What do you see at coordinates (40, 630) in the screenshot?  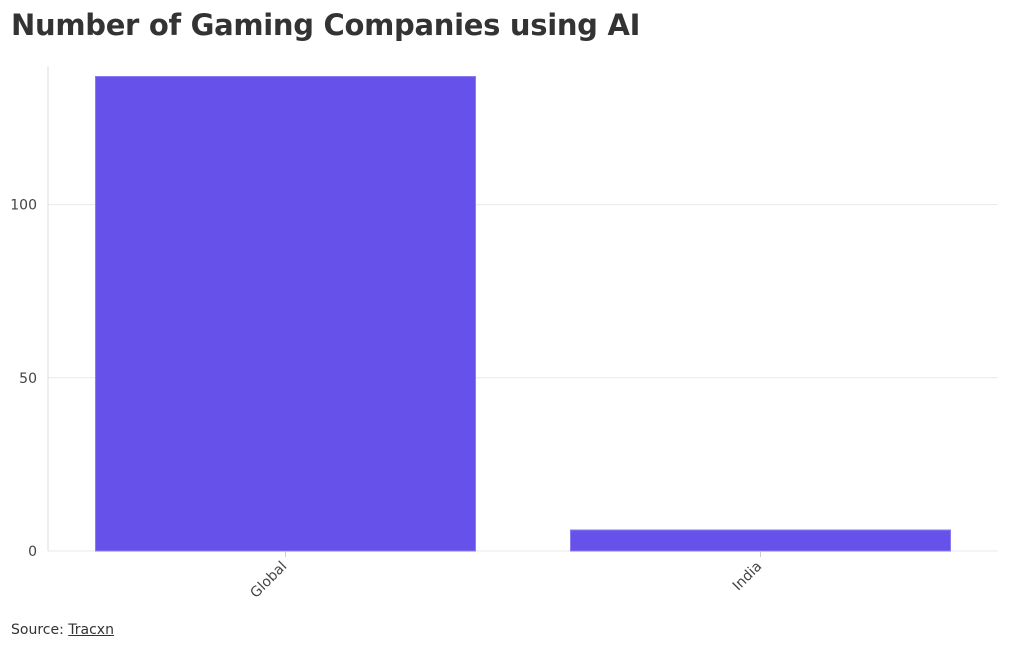 I see `source-prefix: Source:` at bounding box center [40, 630].